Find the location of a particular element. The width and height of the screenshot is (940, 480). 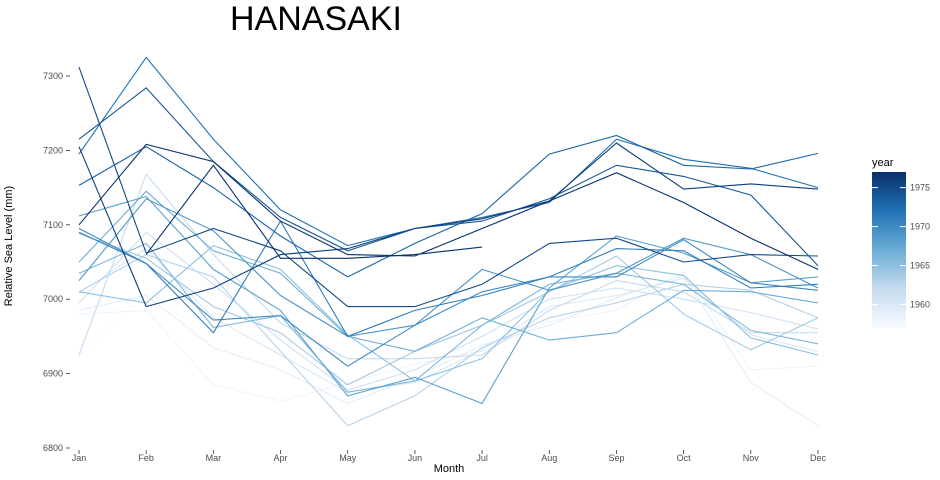

x-tick-label: Dec is located at coordinates (818, 458).